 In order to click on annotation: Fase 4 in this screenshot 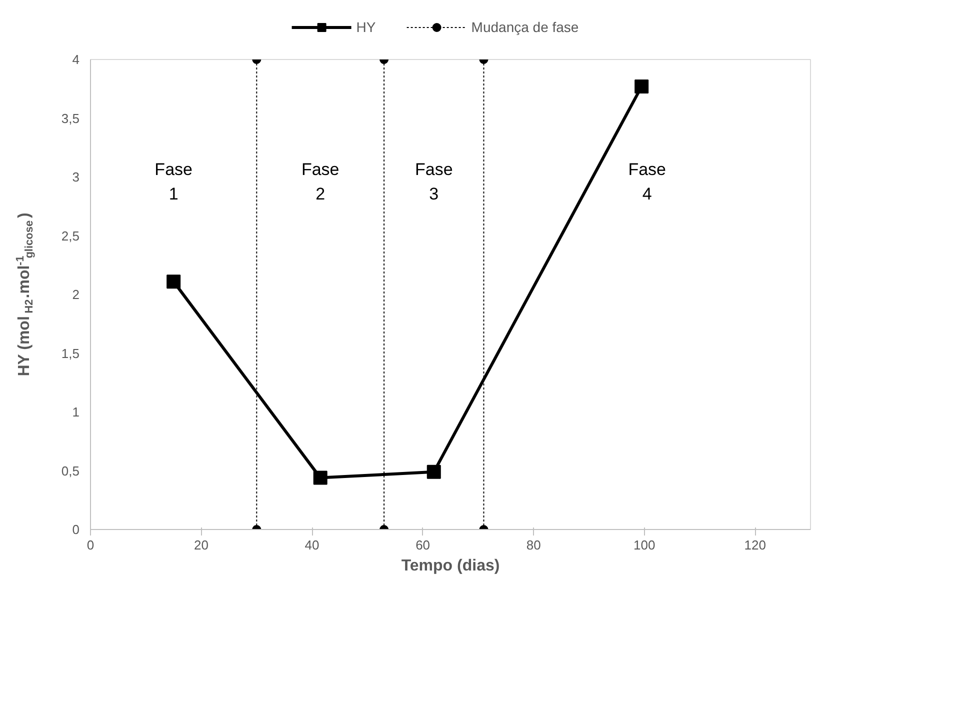, I will do `click(647, 182)`.